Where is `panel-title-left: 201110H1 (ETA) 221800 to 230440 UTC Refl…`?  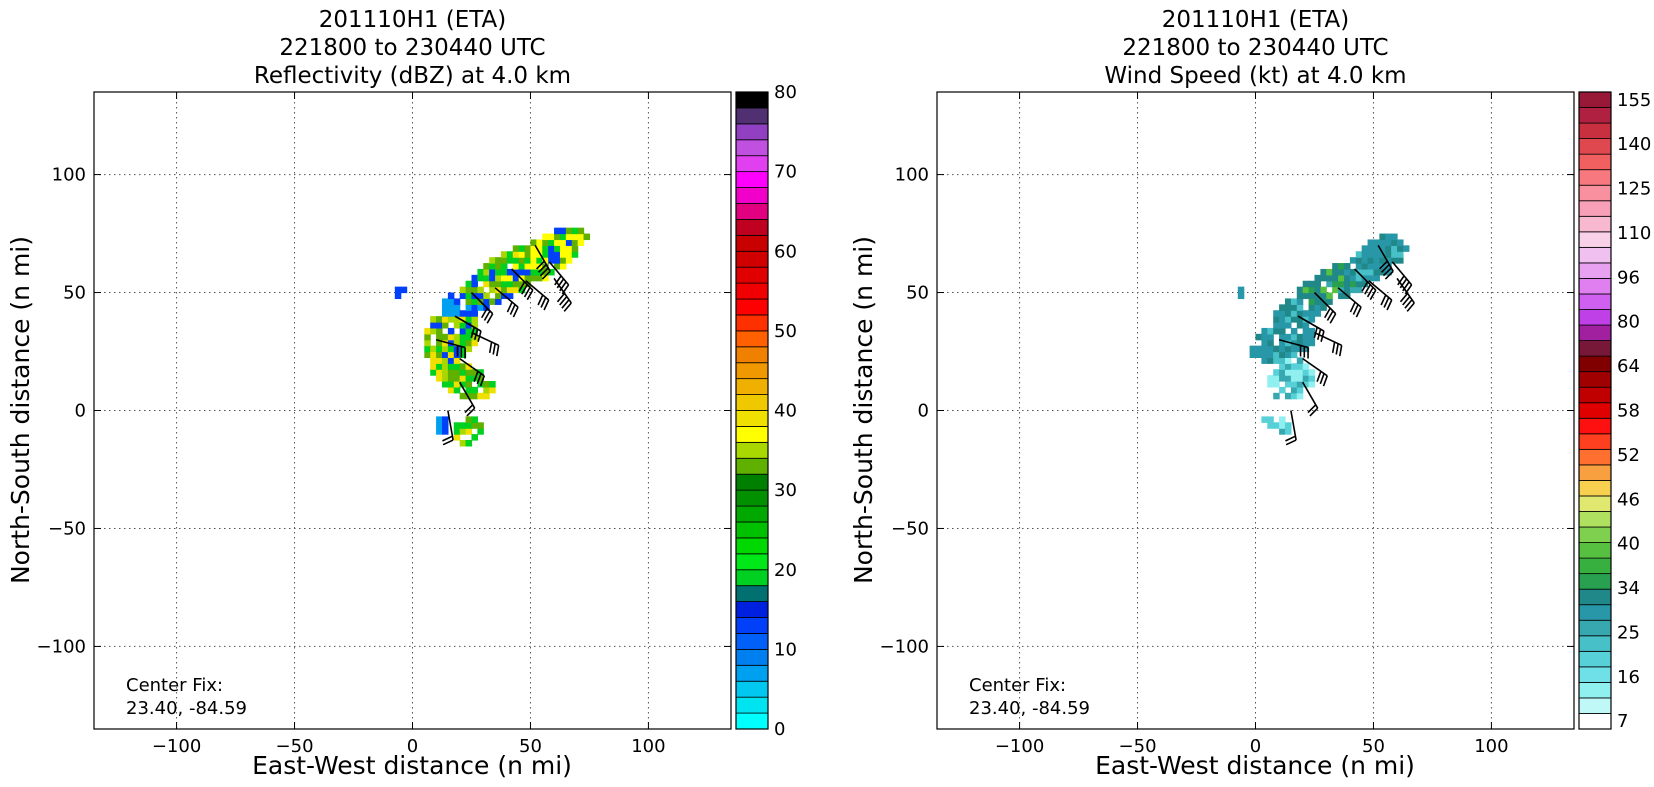 panel-title-left: 201110H1 (ETA) 221800 to 230440 UTC Refl… is located at coordinates (412, 48).